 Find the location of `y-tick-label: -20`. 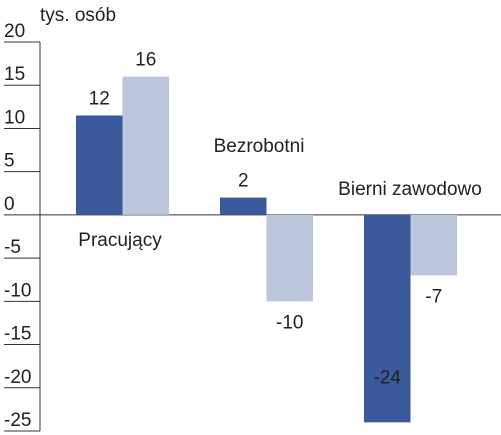

y-tick-label: -20 is located at coordinates (17, 377).